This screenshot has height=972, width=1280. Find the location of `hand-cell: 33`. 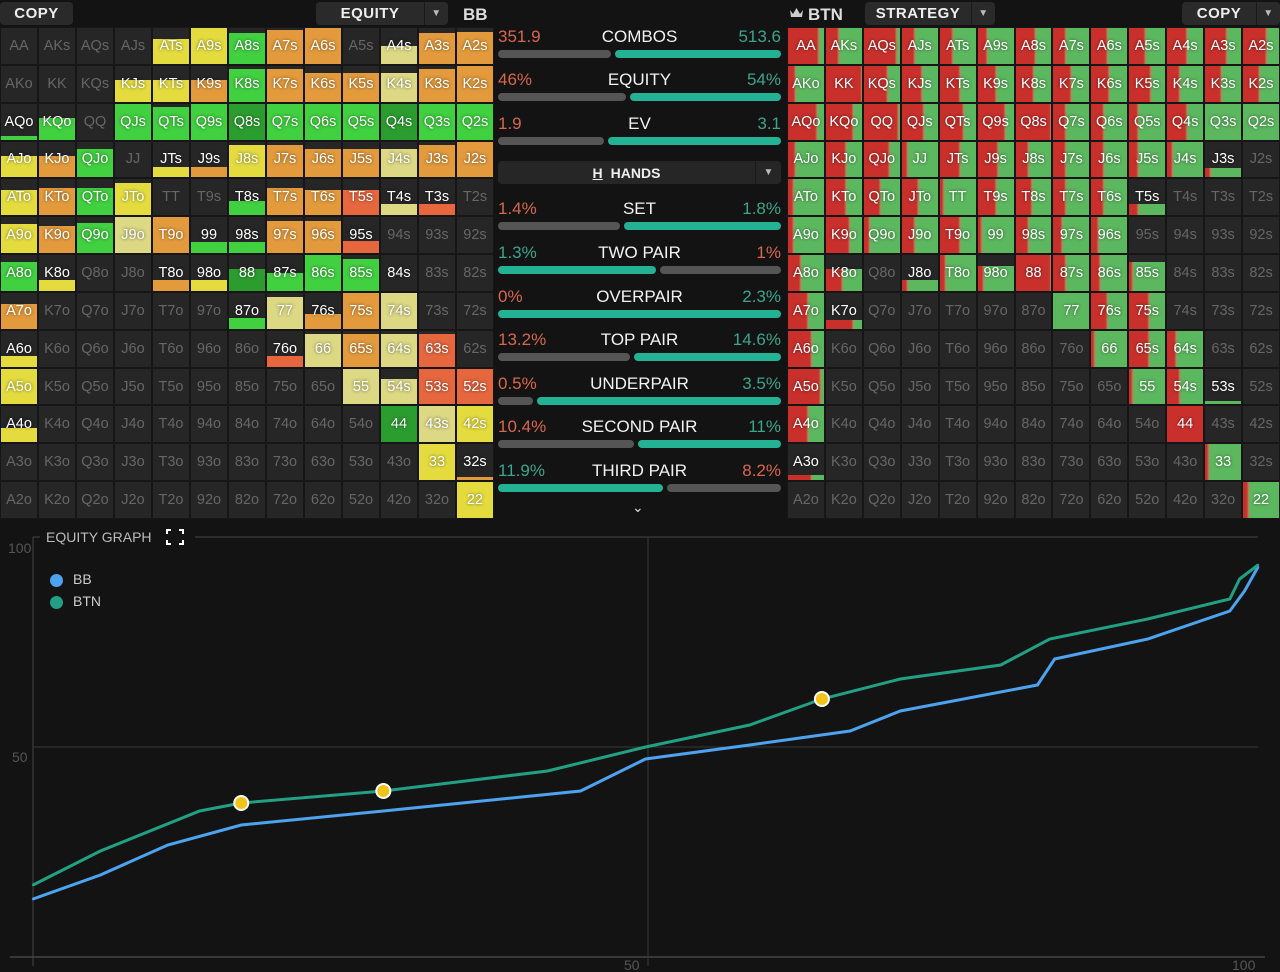

hand-cell: 33 is located at coordinates (1223, 462).